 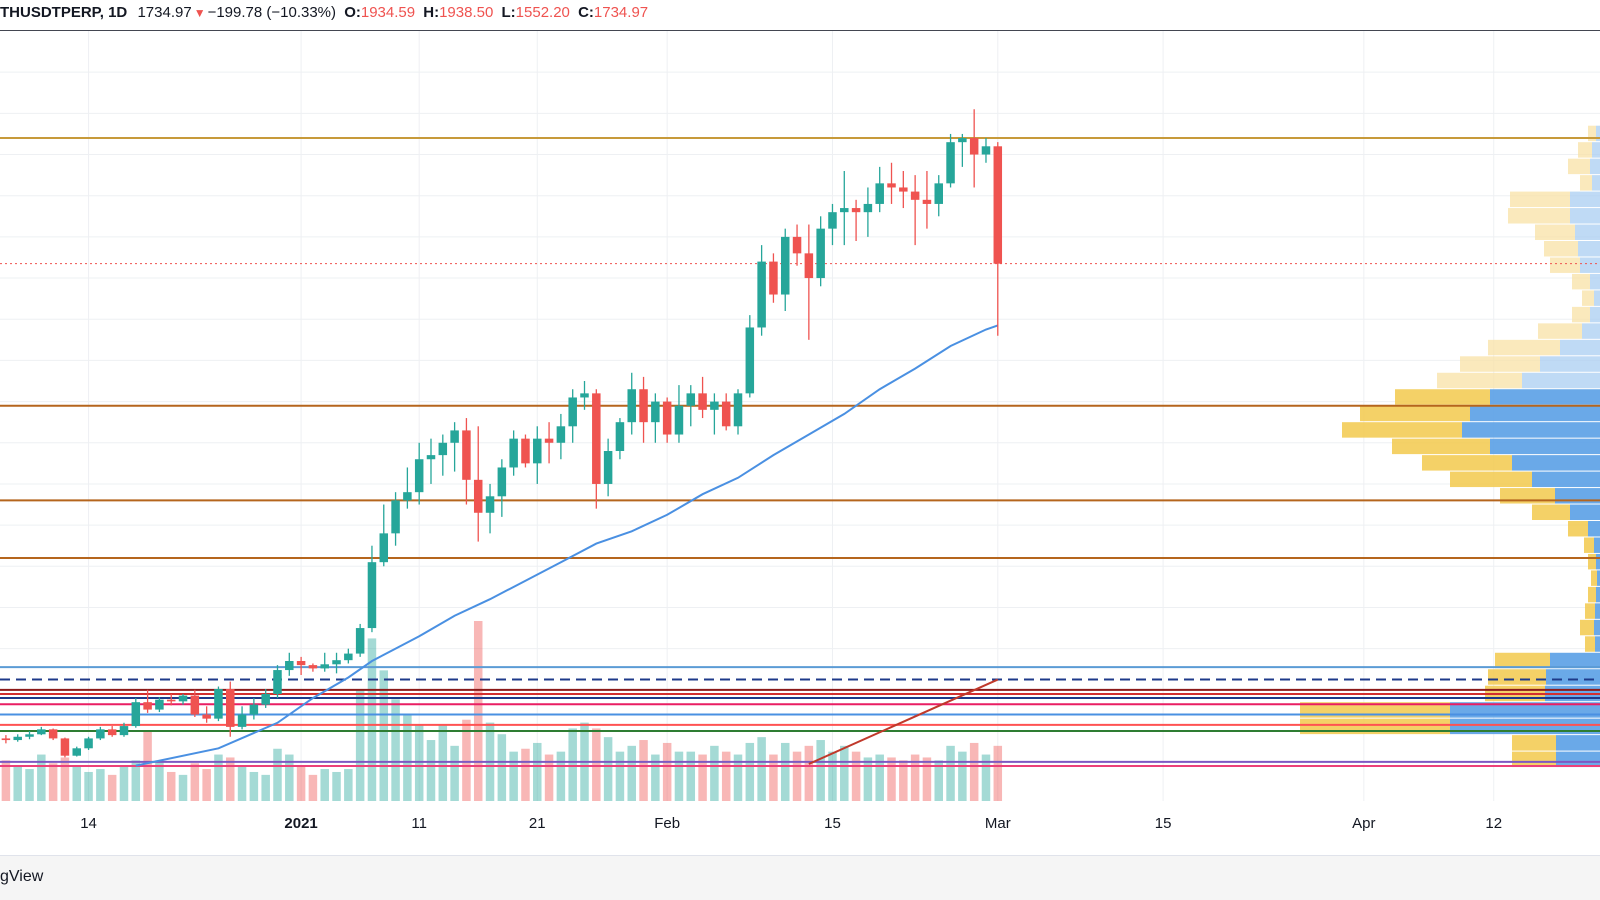 I want to click on low-value: 1552.20, so click(x=542, y=12).